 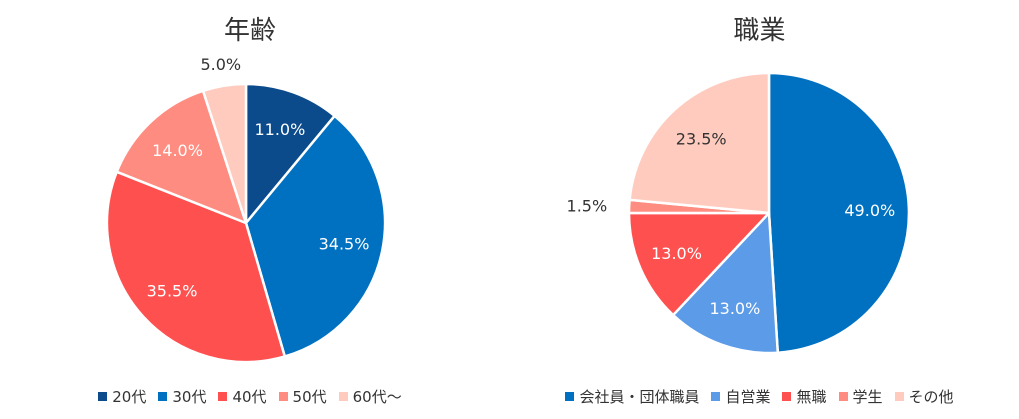 I want to click on data-label: 49.0%, so click(x=869, y=210).